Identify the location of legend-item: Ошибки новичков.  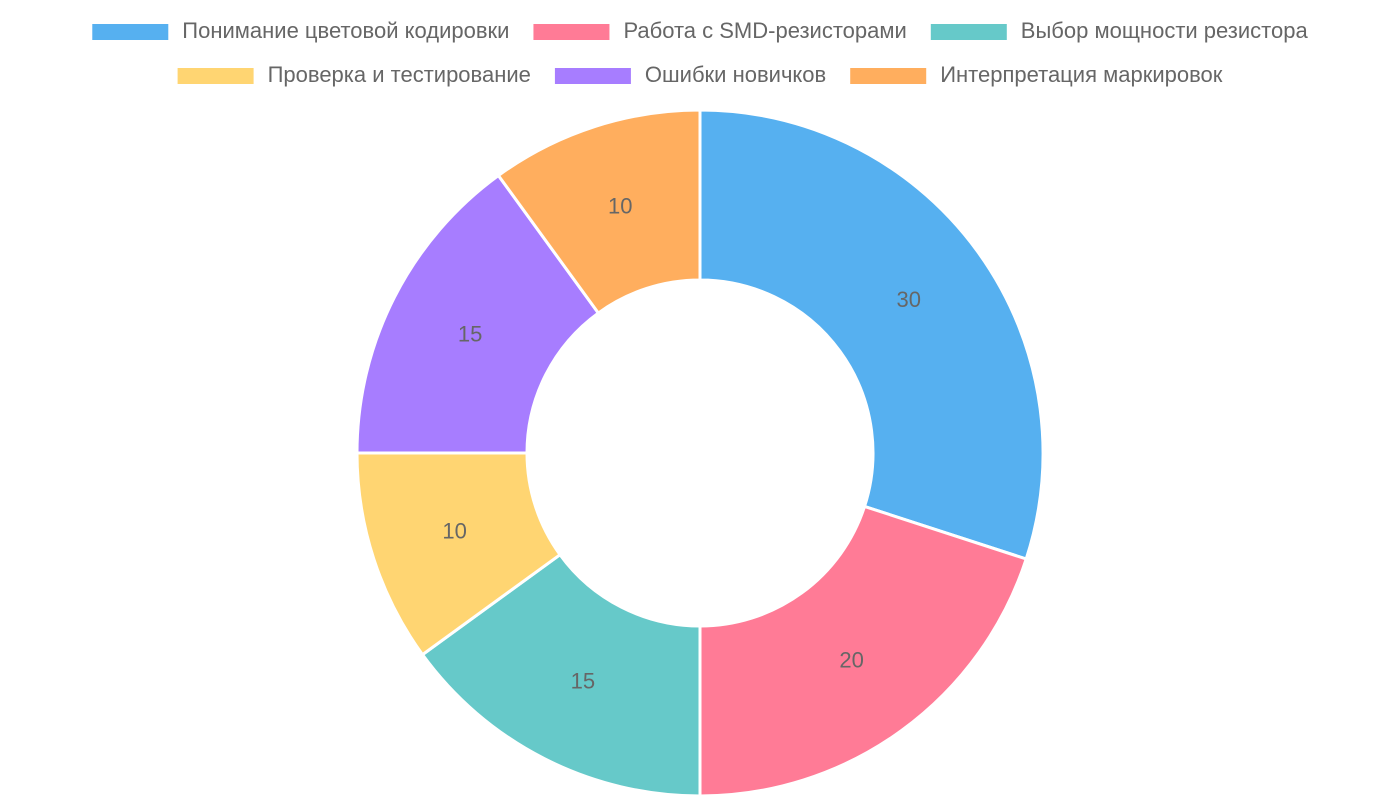
(690, 74).